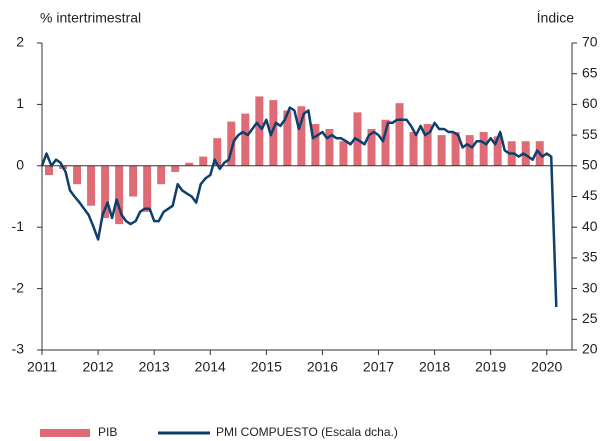  Describe the element at coordinates (42, 367) in the screenshot. I see `x-tick-label: 2011` at that location.